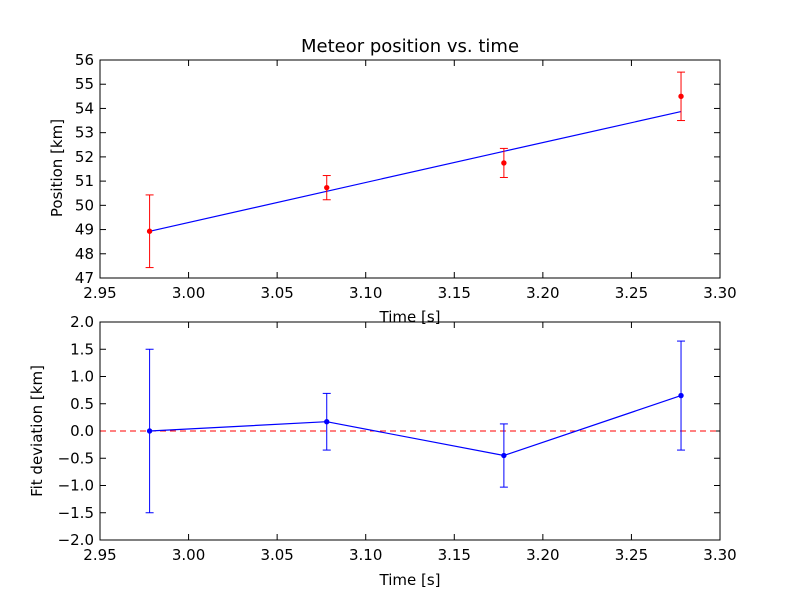 This screenshot has width=800, height=600. Describe the element at coordinates (84, 108) in the screenshot. I see `position-plot-ytick-label: 54` at that location.